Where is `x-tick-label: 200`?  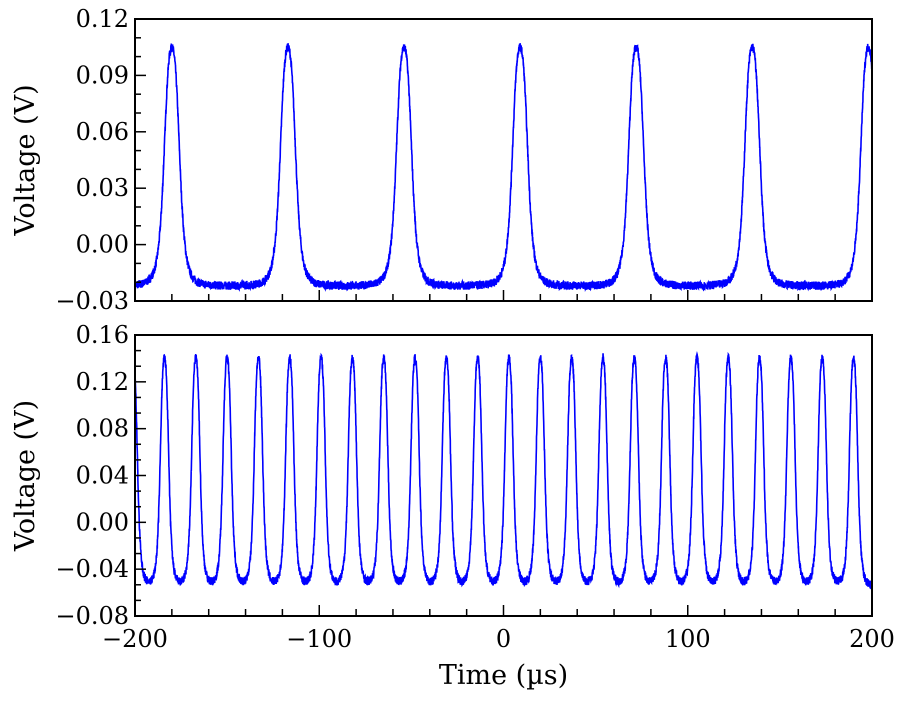
x-tick-label: 200 is located at coordinates (872, 639).